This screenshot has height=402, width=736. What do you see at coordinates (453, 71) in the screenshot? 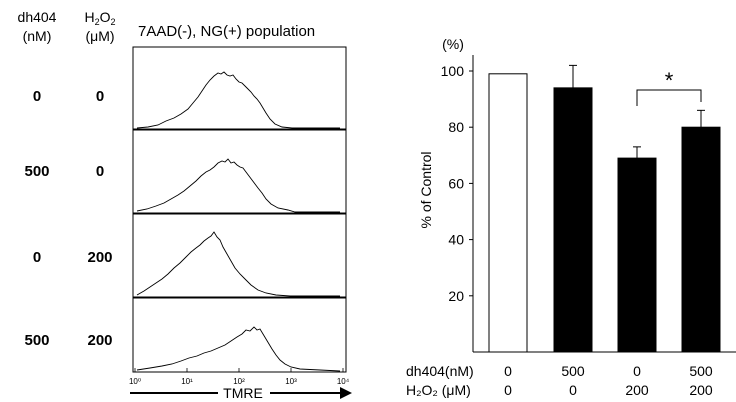
I see `y-tick-label: 100` at bounding box center [453, 71].